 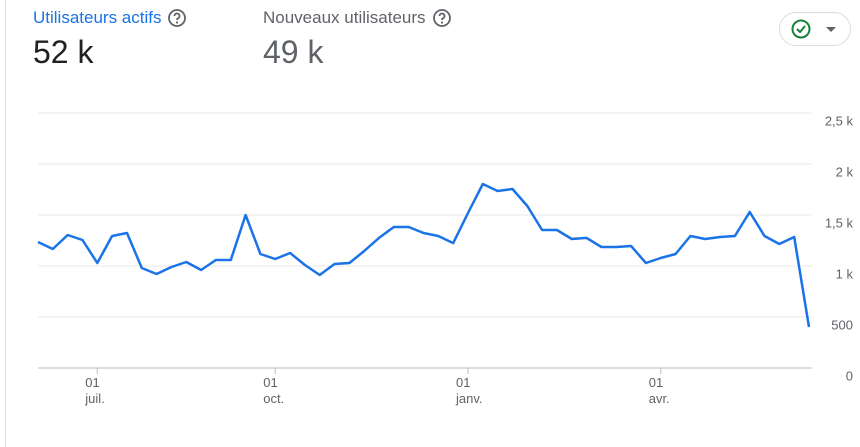 What do you see at coordinates (659, 390) in the screenshot?
I see `x-tick-label: 01 avr.` at bounding box center [659, 390].